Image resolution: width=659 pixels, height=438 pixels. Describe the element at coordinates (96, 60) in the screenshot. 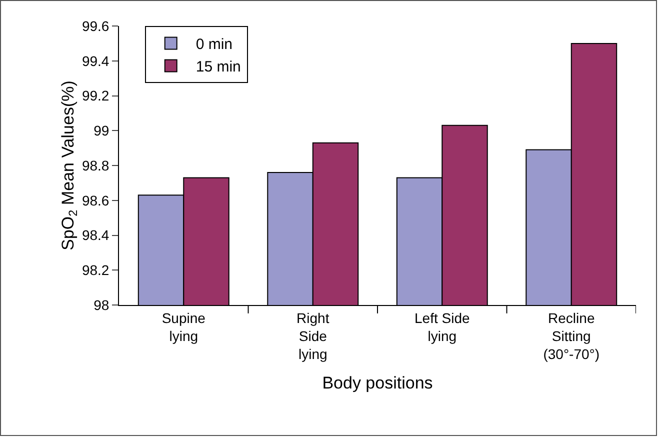

I see `y-tick-label: 99.4` at that location.